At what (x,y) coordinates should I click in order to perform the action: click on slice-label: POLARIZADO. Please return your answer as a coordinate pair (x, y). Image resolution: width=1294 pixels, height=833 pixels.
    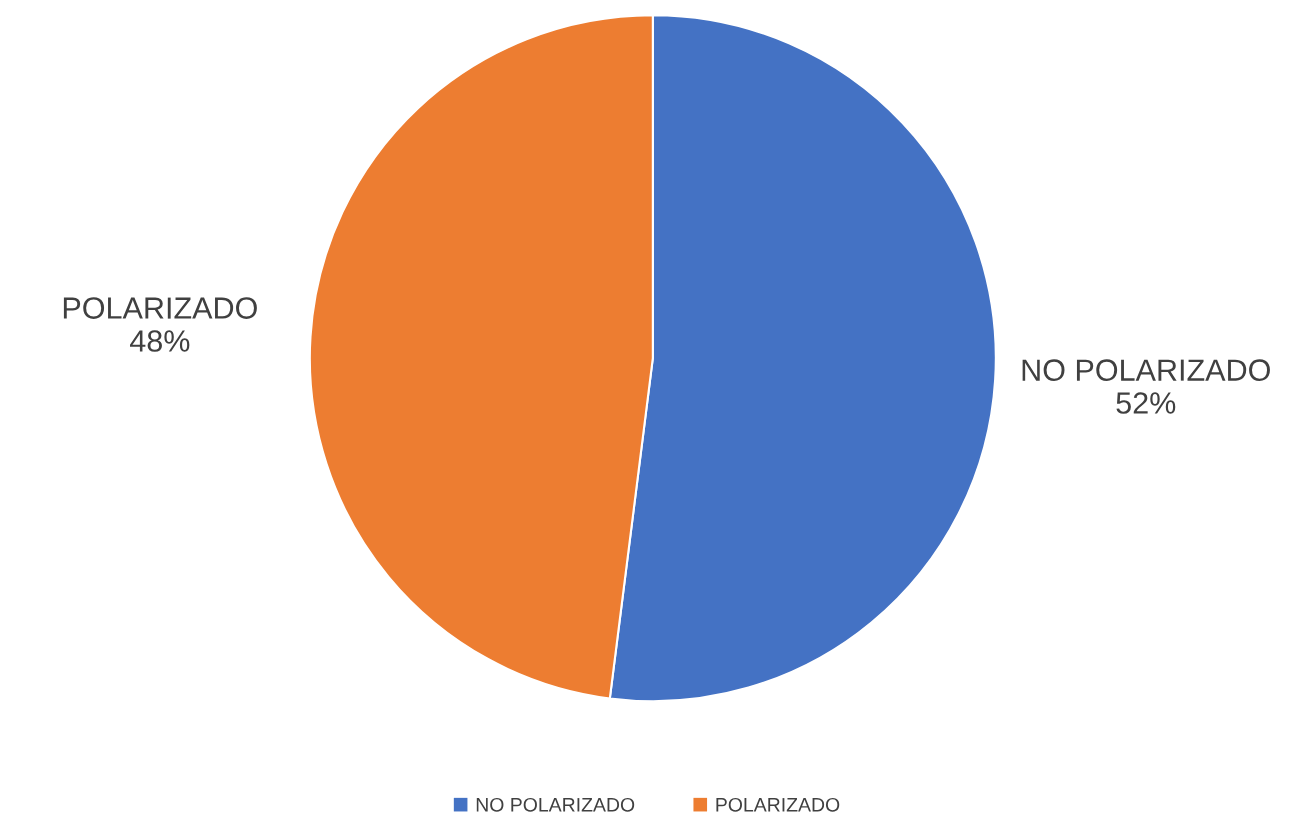
    Looking at the image, I should click on (160, 308).